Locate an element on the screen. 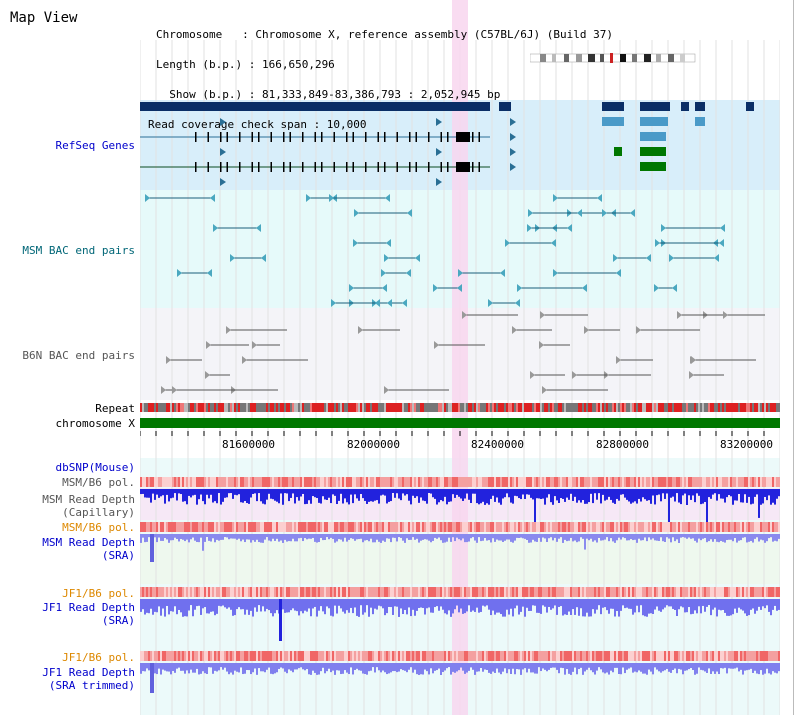  label-dbsnp: dbSNP(Mouse) is located at coordinates (95, 467).